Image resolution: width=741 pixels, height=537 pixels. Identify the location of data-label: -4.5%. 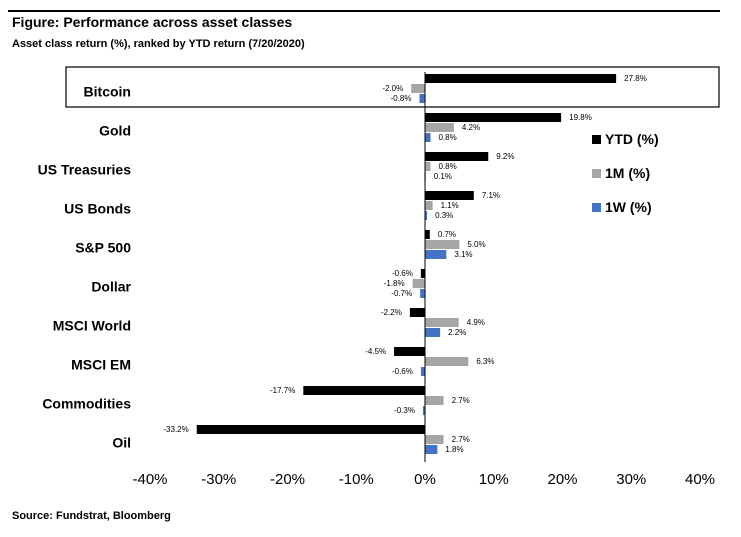
(375, 351).